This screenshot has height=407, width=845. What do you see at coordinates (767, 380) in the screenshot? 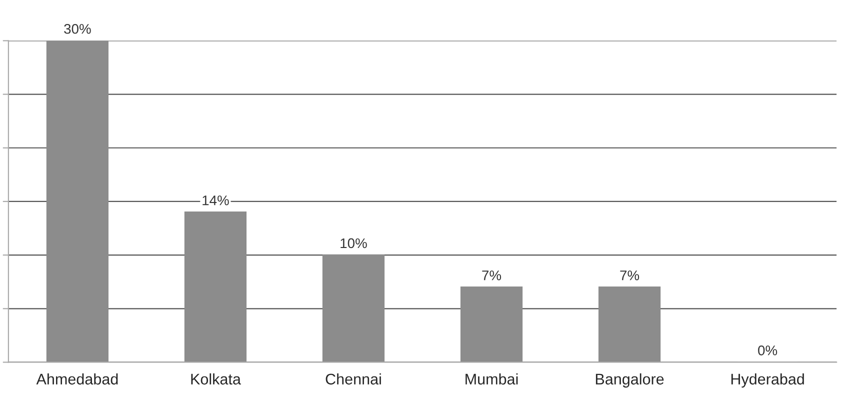
I see `x-tick-label: Hyderabad` at bounding box center [767, 380].